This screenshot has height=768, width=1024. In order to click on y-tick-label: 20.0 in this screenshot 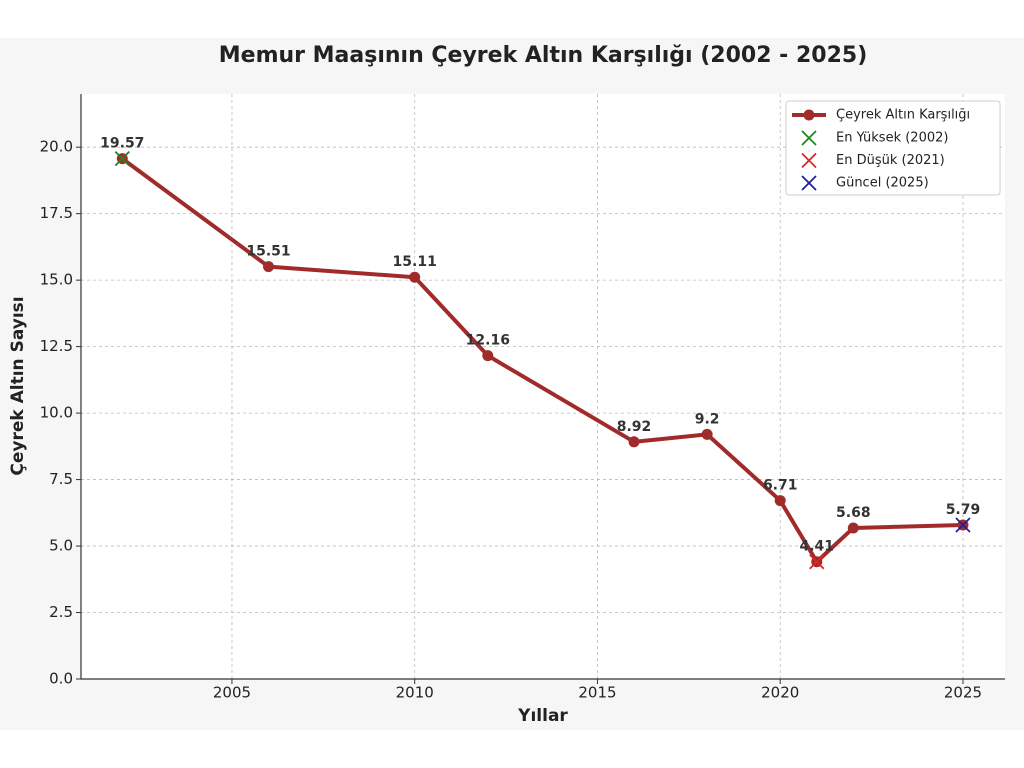, I will do `click(56, 147)`.